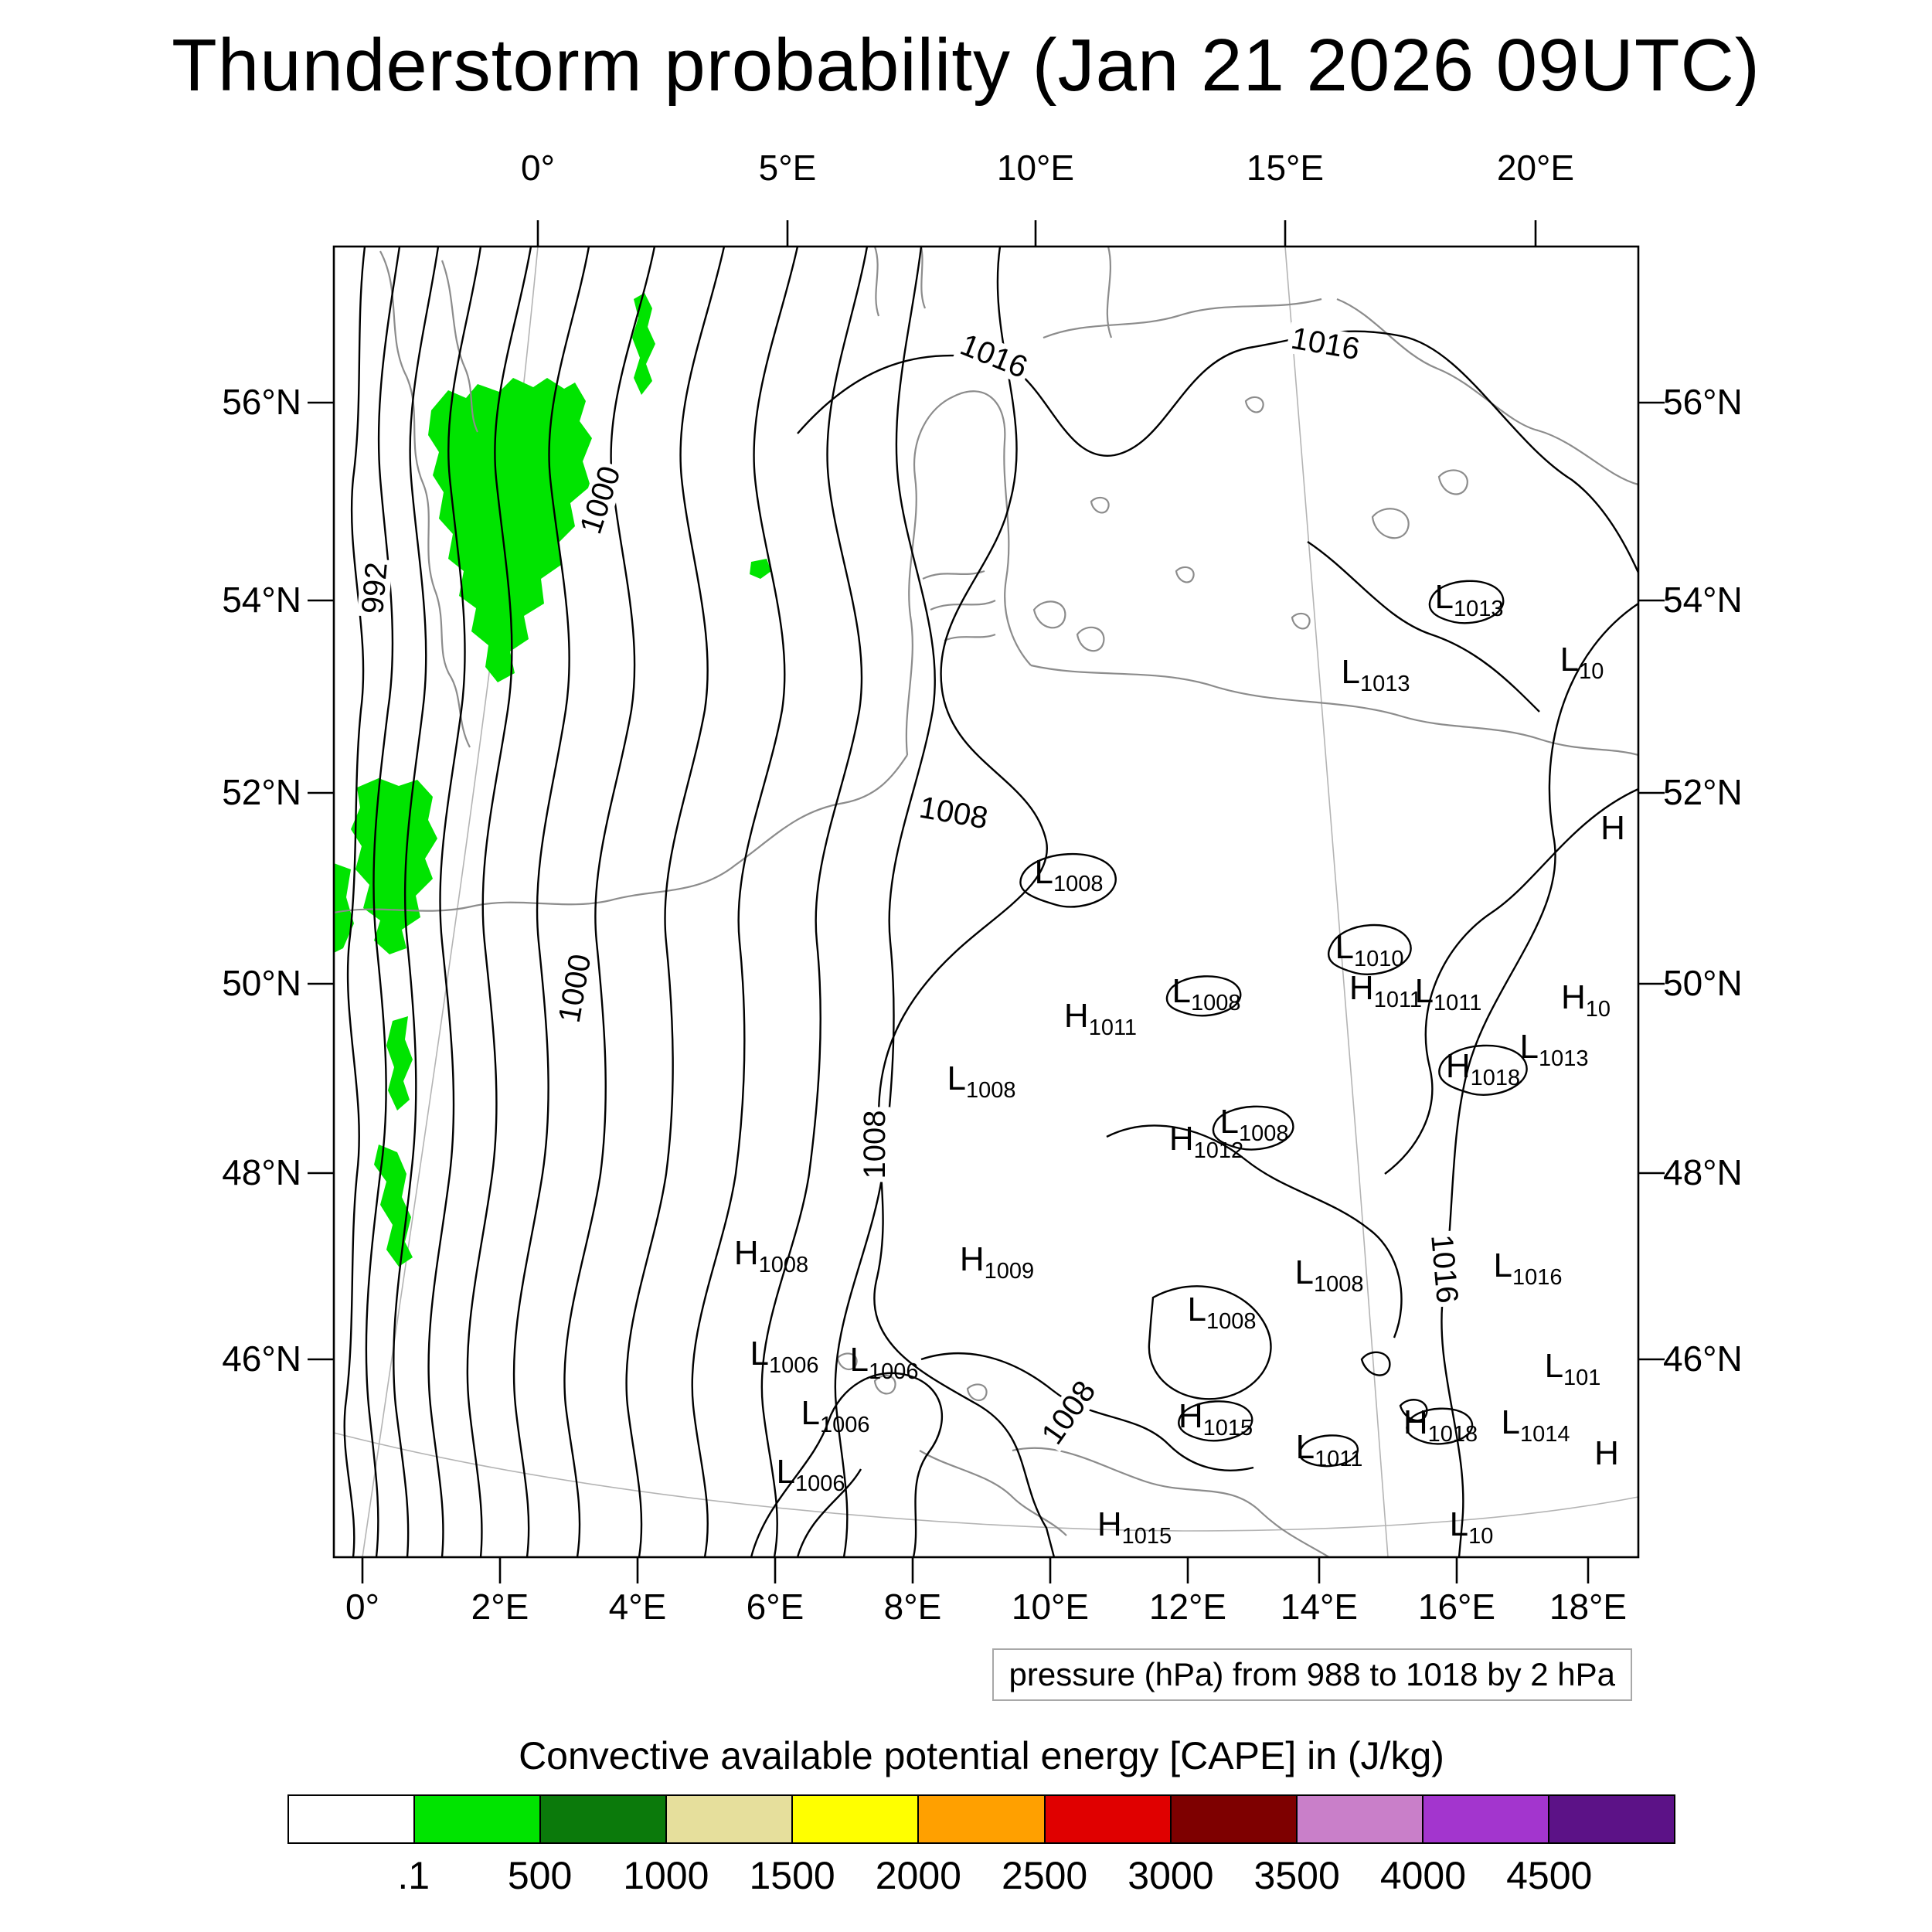 This screenshot has width=1932, height=1932. I want to click on cape-tick-label: 4500, so click(1549, 1875).